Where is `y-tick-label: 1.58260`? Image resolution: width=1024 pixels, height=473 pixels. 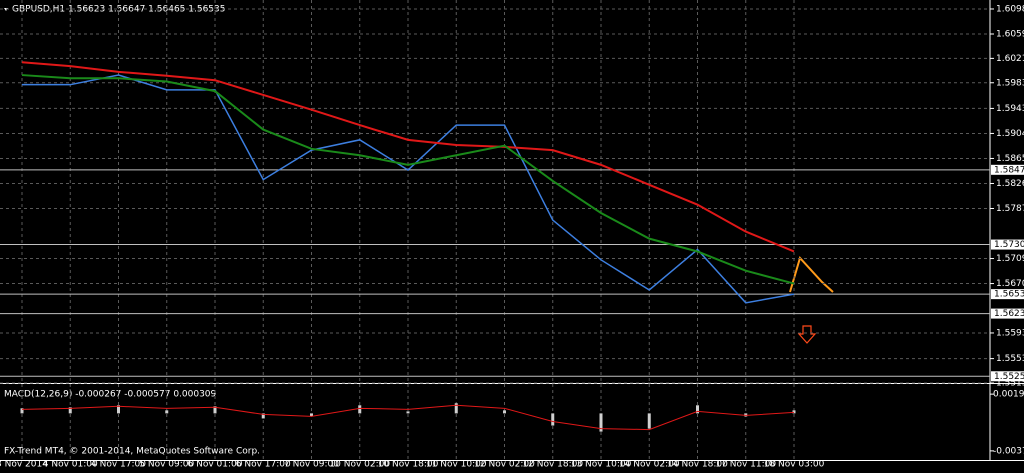 y-tick-label: 1.58260 is located at coordinates (1010, 184).